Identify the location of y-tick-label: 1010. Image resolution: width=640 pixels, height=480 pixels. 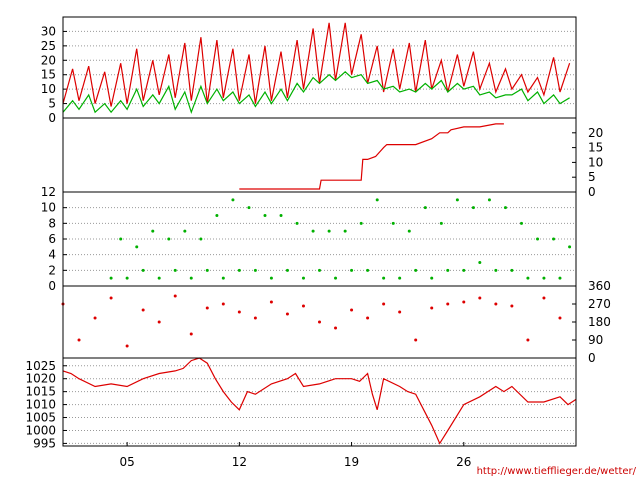
(40, 405).